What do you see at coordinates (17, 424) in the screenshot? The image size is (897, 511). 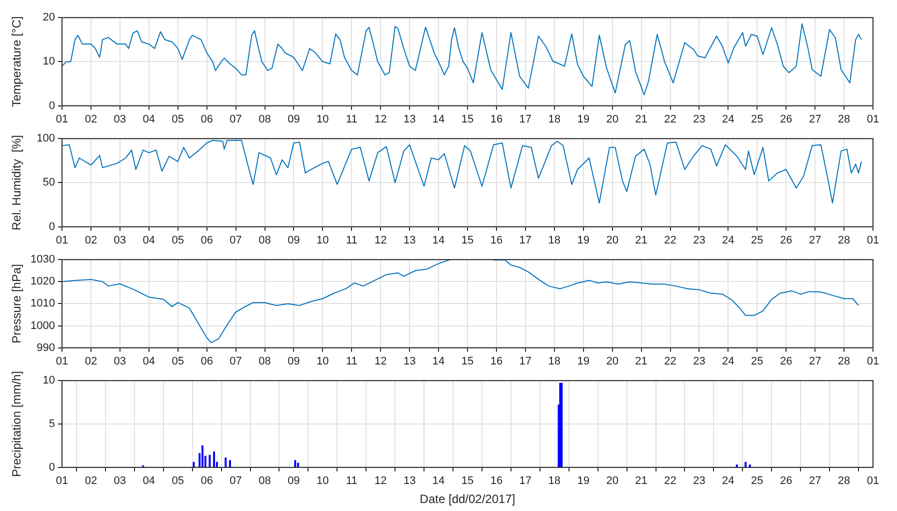 I see `y-axis-title: Precipitation [mm/h]` at bounding box center [17, 424].